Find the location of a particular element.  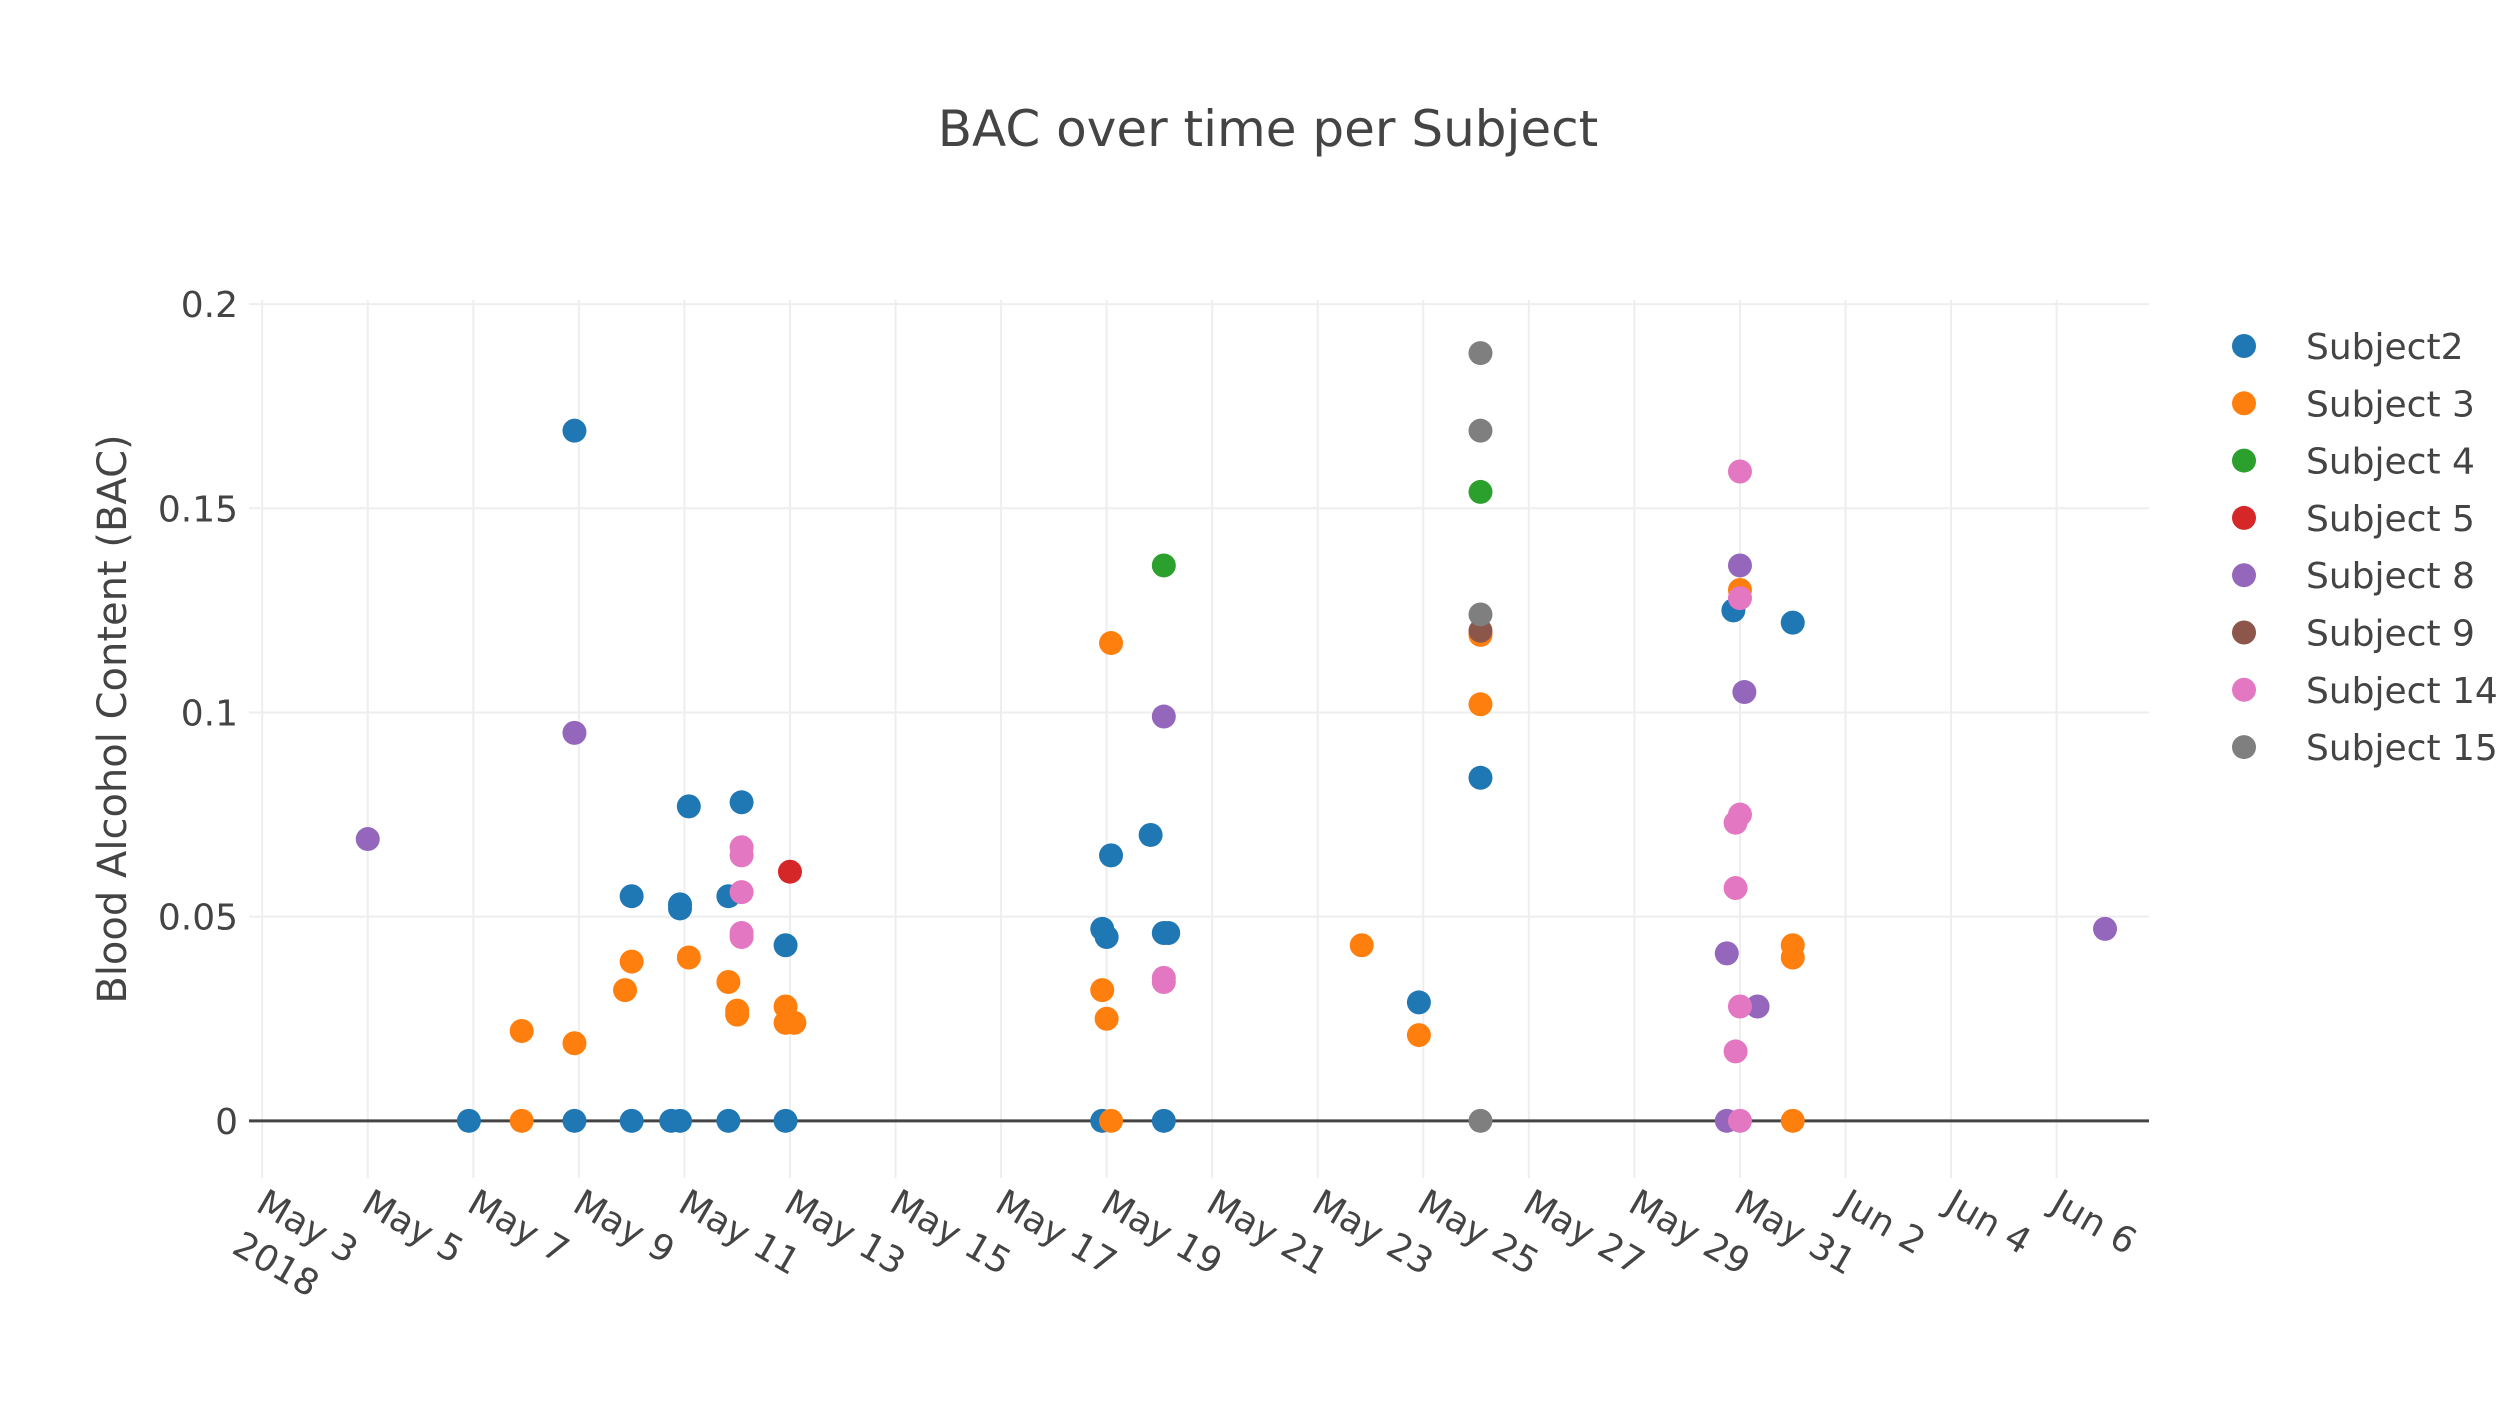

legend-item: Subject 14 is located at coordinates (2365, 691).